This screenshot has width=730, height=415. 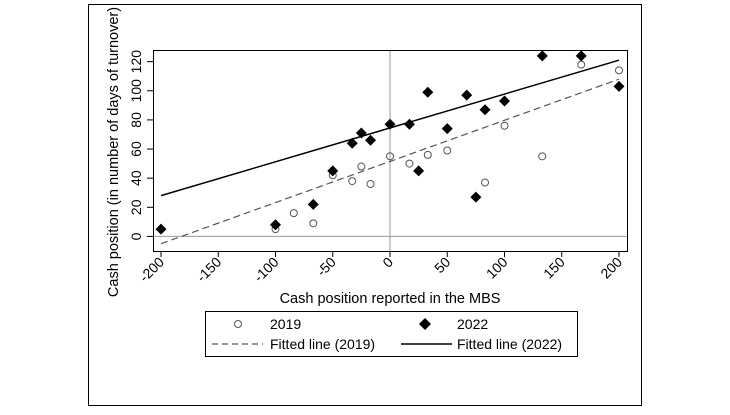 What do you see at coordinates (136, 178) in the screenshot?
I see `y-tick-label: 40` at bounding box center [136, 178].